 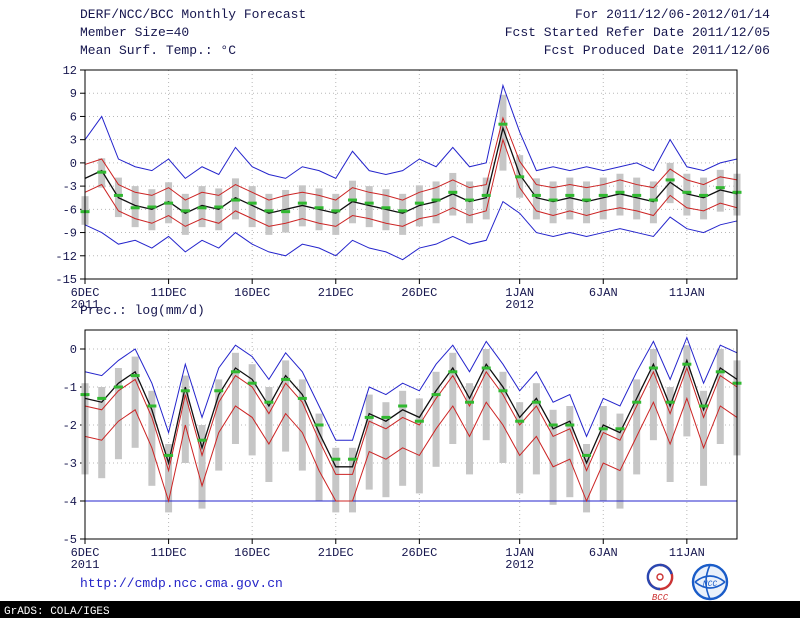 I want to click on agency-logos: BCC NCC, so click(x=686, y=582).